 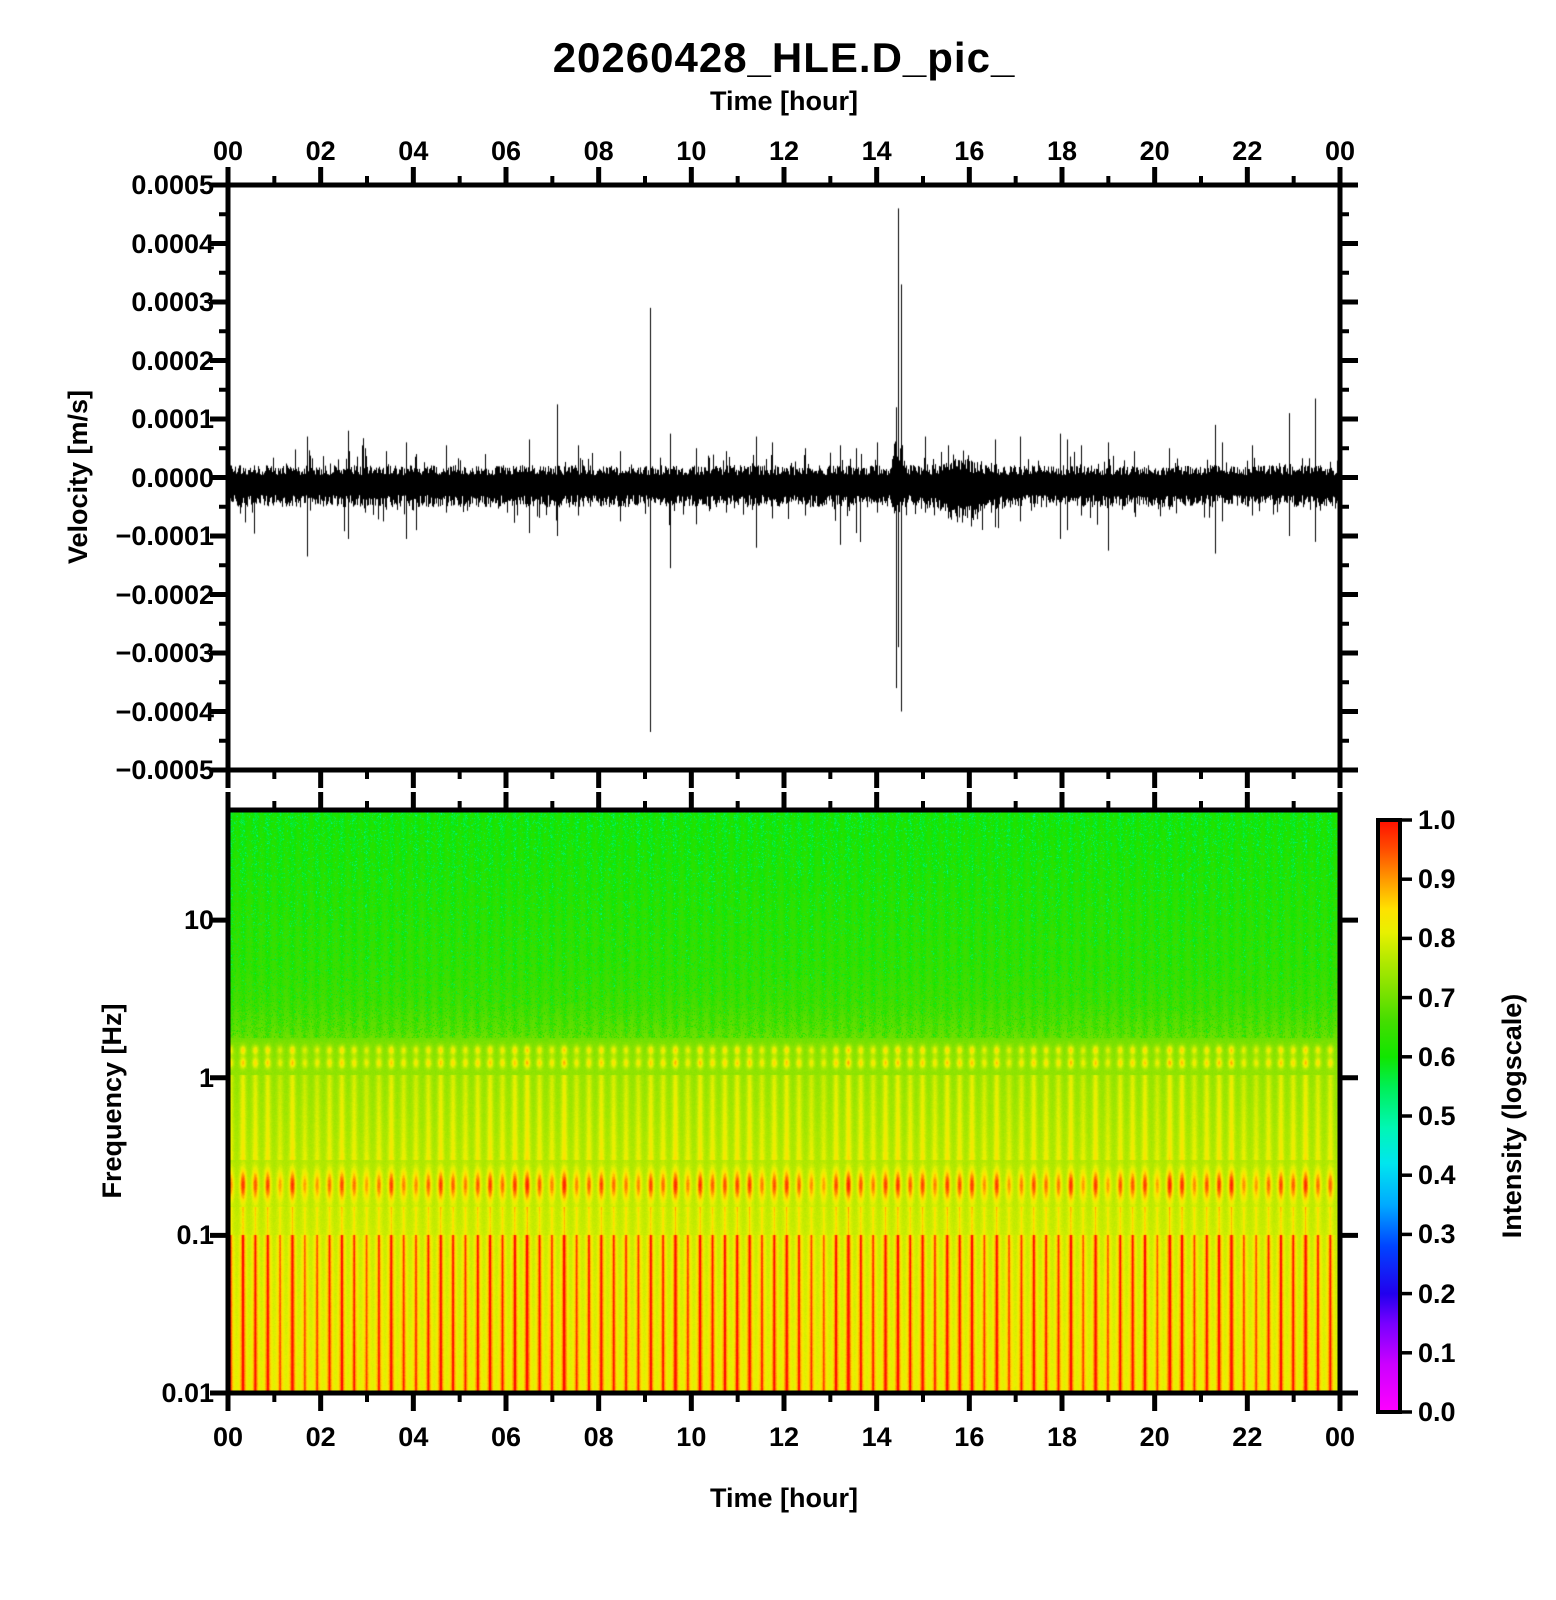 I want to click on velocity-y-tick-label: 0.0002, so click(x=172, y=360).